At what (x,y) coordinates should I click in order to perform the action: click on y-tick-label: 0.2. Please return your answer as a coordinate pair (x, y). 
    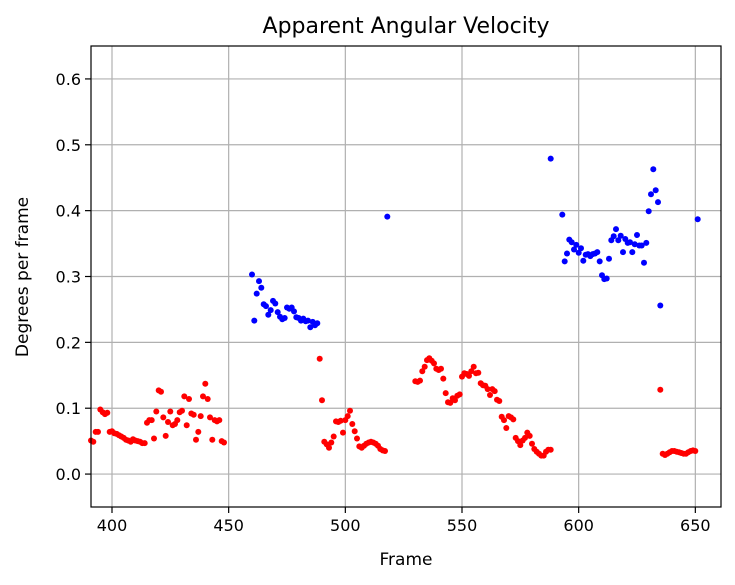
    Looking at the image, I should click on (68, 342).